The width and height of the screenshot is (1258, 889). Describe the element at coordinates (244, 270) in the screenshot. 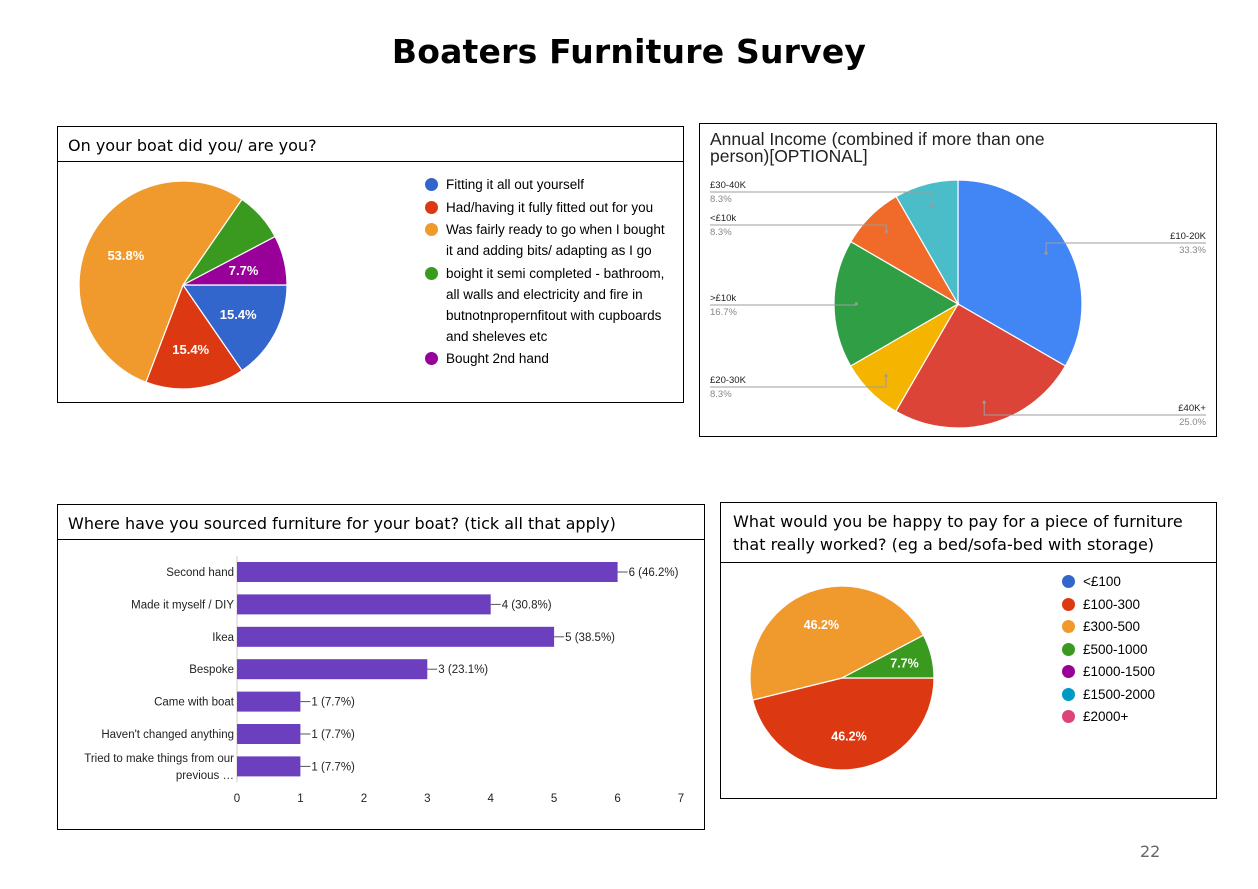

I see `chart1-value-label: 7.7%` at that location.